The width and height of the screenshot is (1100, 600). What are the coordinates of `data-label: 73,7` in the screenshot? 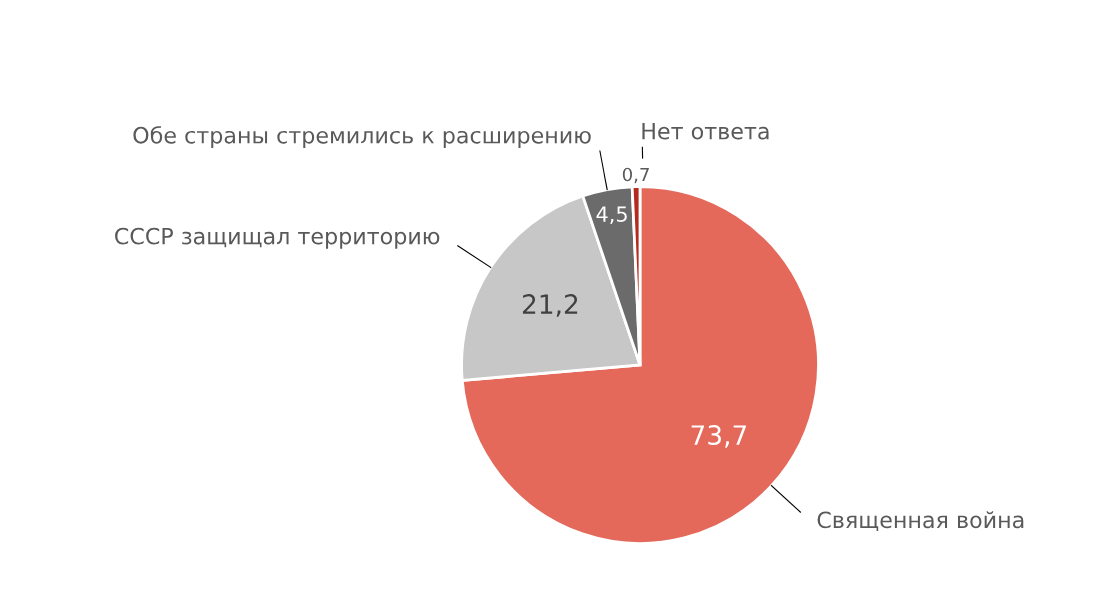 It's located at (719, 436).